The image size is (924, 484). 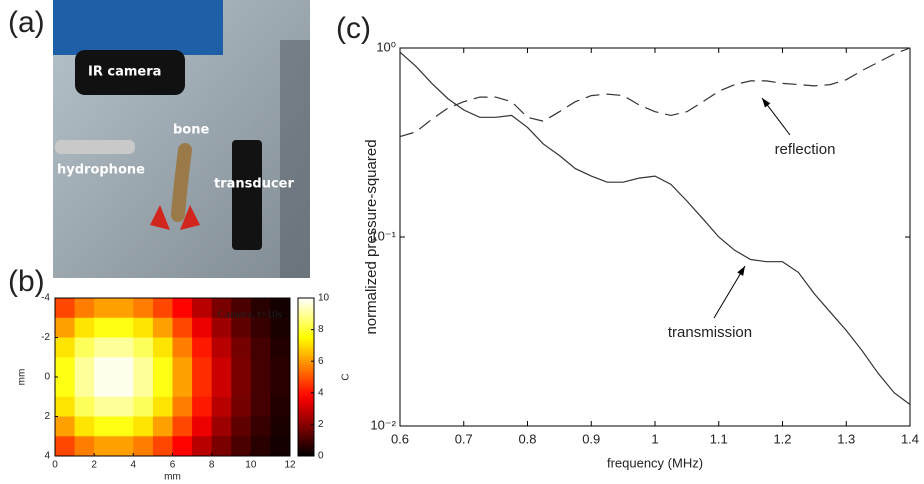 I want to click on x-tick-label: 12, so click(x=290, y=465).